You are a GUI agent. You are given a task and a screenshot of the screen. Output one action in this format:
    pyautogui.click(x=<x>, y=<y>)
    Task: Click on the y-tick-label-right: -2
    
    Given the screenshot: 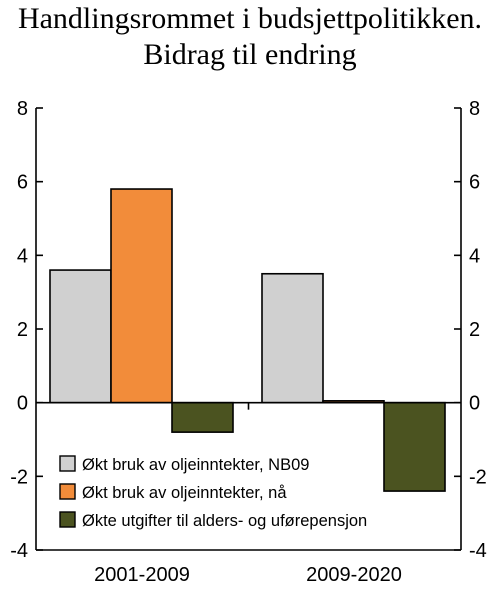 What is the action you would take?
    pyautogui.click(x=478, y=477)
    